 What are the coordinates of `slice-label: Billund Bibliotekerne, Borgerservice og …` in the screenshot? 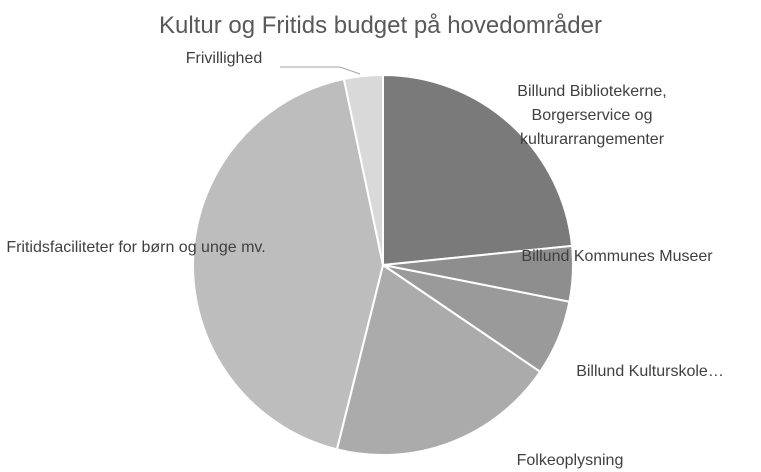 It's located at (592, 115).